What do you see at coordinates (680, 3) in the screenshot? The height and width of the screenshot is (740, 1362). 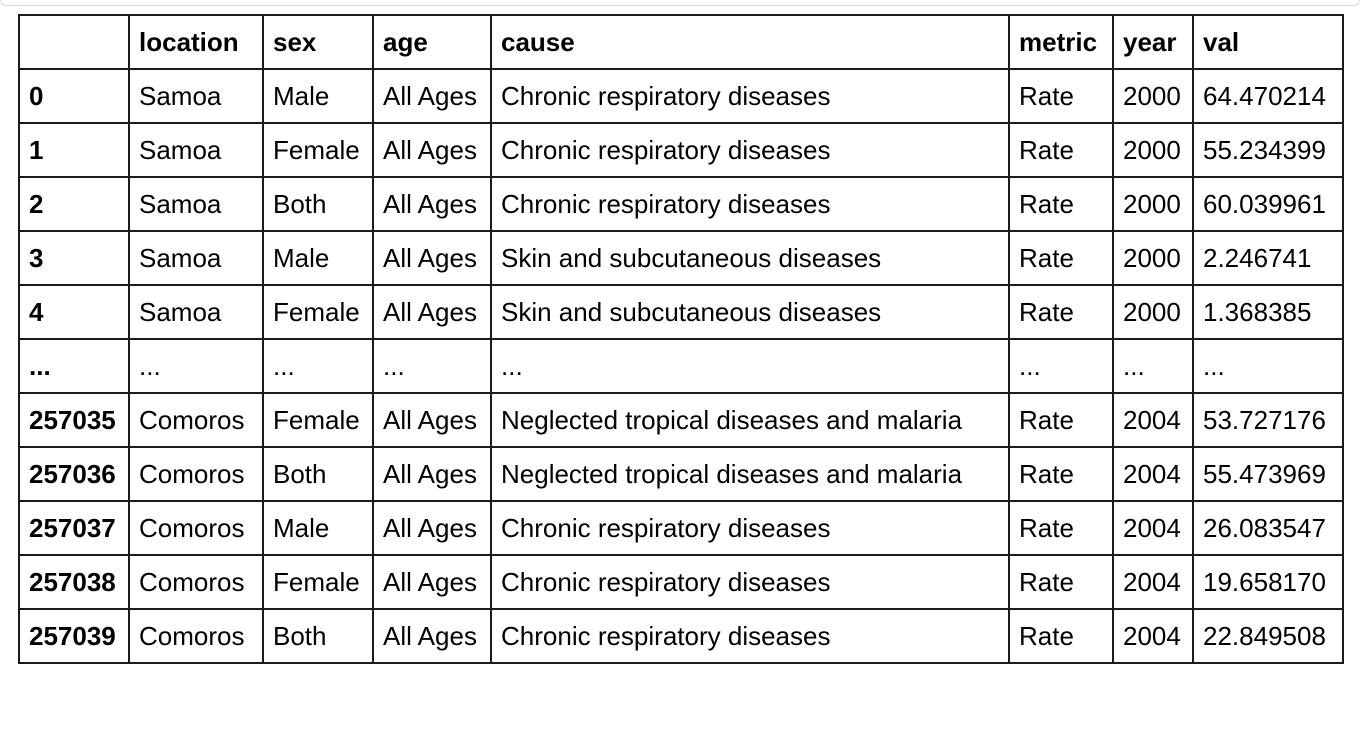 I see `output-cell-frame` at bounding box center [680, 3].